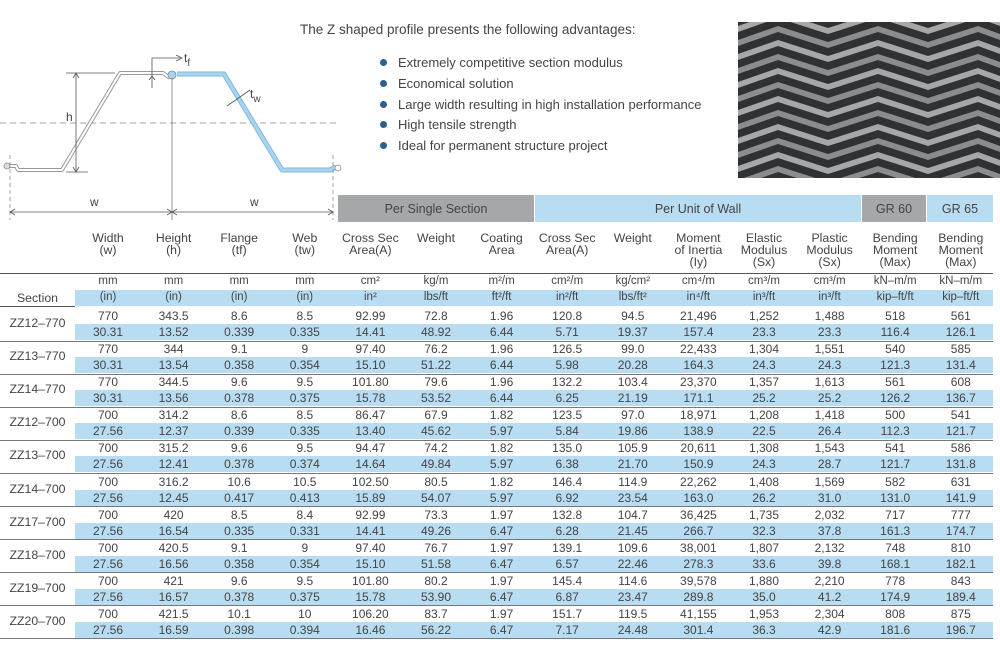 This screenshot has height=645, width=1000. What do you see at coordinates (436, 332) in the screenshot?
I see `cell-imperial: 48.92` at bounding box center [436, 332].